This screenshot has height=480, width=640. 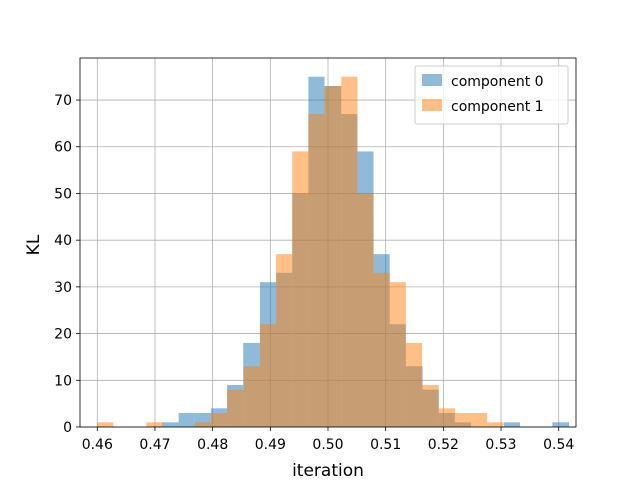 I want to click on y-tick-label: 10, so click(x=63, y=381).